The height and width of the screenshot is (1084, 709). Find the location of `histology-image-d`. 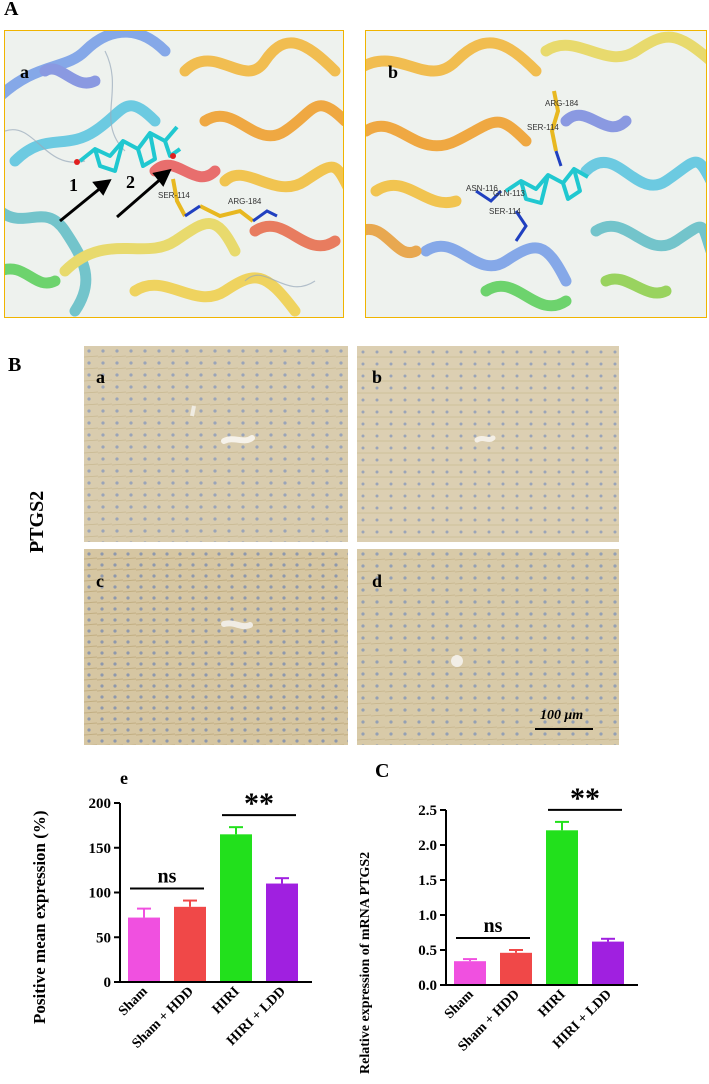

histology-image-d is located at coordinates (488, 647).